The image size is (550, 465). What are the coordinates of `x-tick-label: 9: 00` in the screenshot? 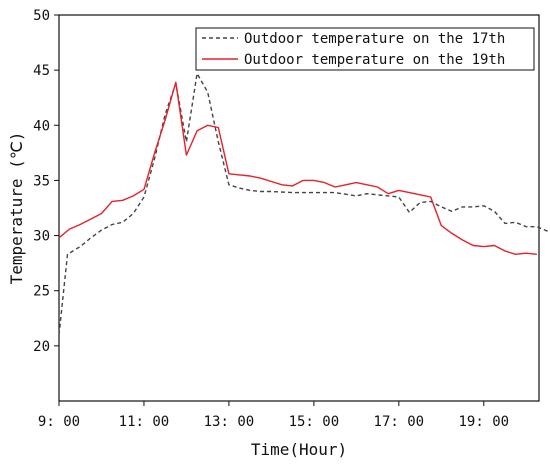 It's located at (59, 422).